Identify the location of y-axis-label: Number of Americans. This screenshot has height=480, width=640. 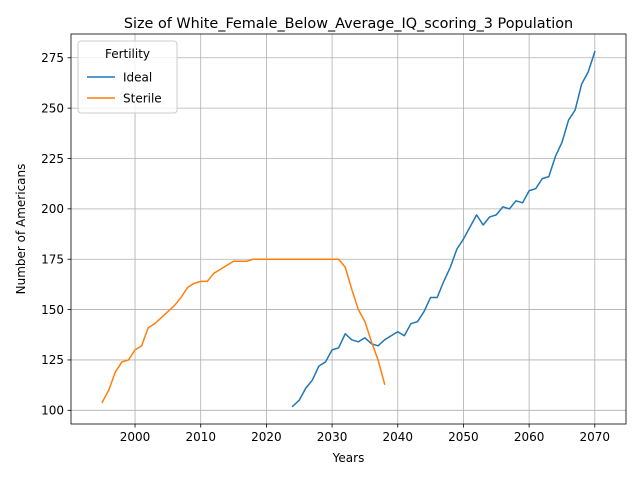
(21, 229).